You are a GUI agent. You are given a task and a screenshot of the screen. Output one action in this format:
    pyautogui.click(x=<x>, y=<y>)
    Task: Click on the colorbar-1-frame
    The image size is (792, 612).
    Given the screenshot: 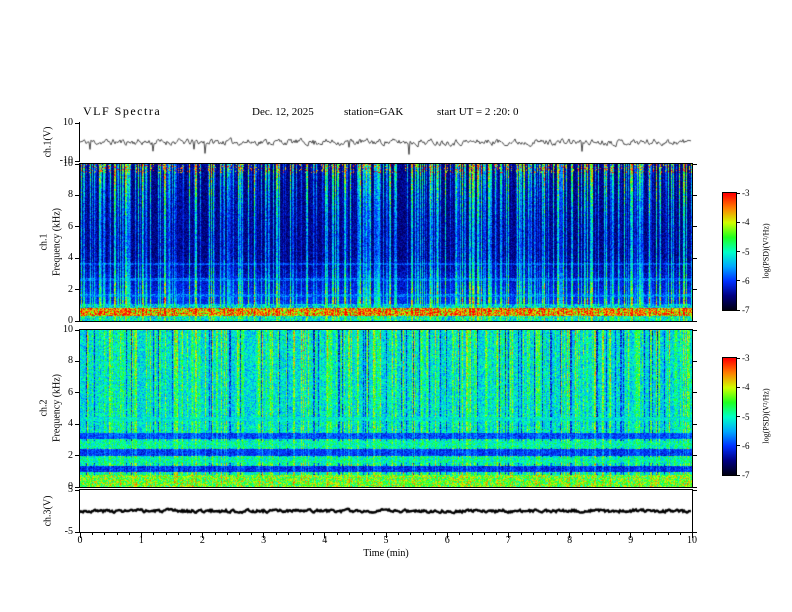 What is the action you would take?
    pyautogui.click(x=729, y=251)
    